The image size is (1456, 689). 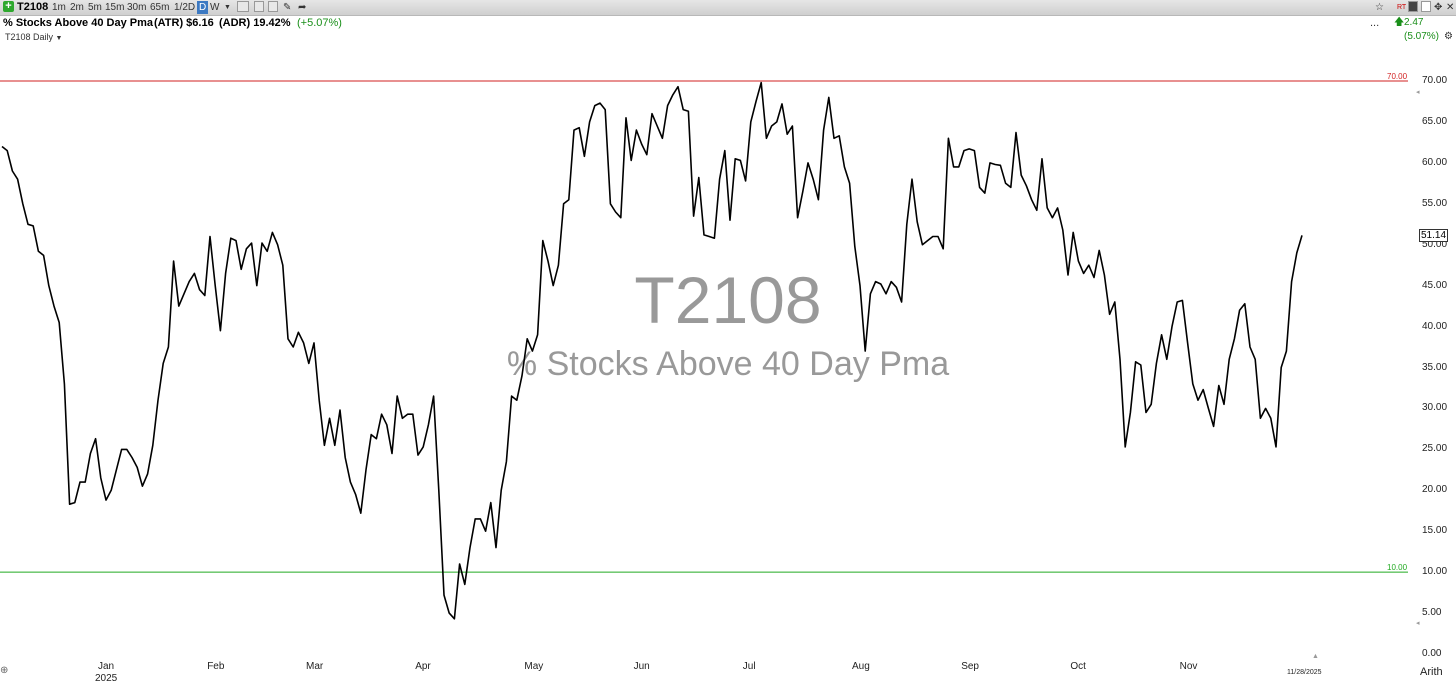 What do you see at coordinates (185, 7) in the screenshot?
I see `timeframe-half-day: 1/2D` at bounding box center [185, 7].